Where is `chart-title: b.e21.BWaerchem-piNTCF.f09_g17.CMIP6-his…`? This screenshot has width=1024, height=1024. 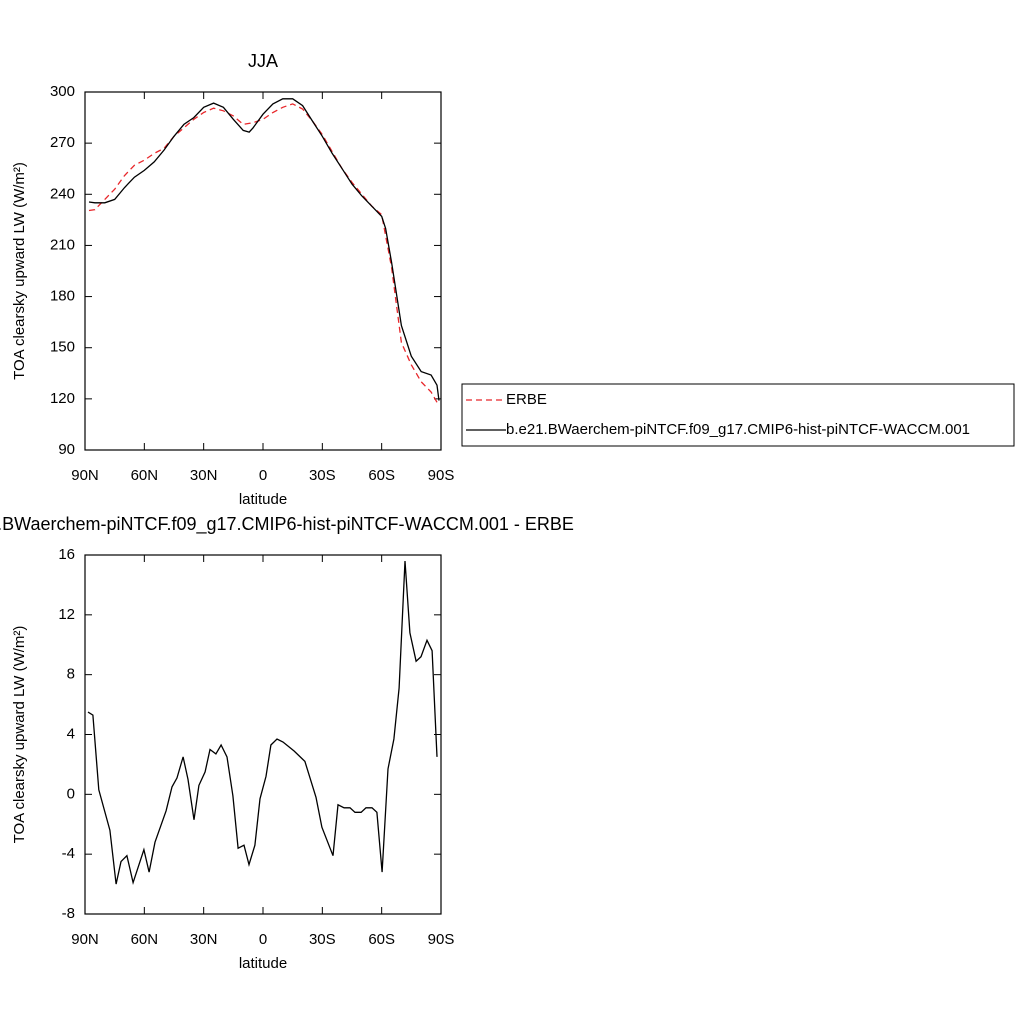
chart-title: b.e21.BWaerchem-piNTCF.f09_g17.CMIP6-his… is located at coordinates (287, 524).